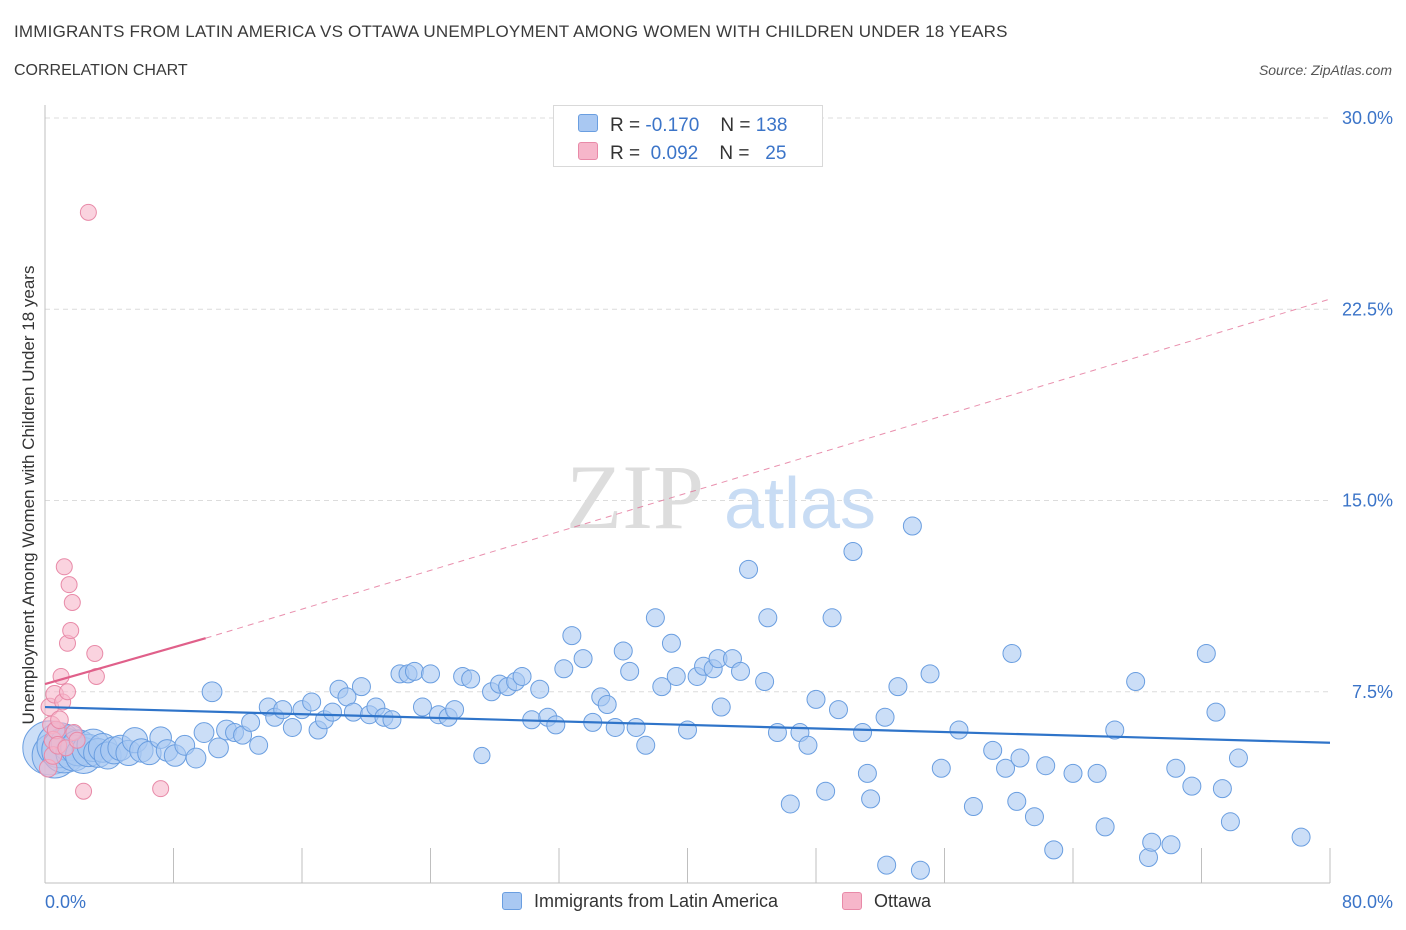 The width and height of the screenshot is (1406, 930). What do you see at coordinates (721, 497) in the screenshot?
I see `watermark: ZIP atlas` at bounding box center [721, 497].